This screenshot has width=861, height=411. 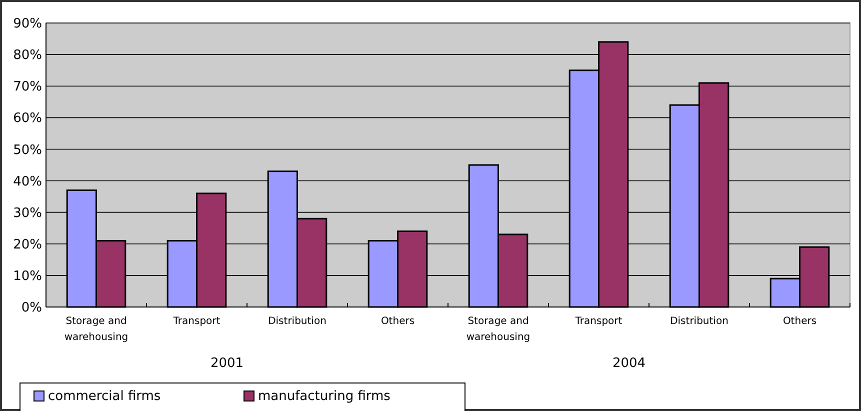 What do you see at coordinates (27, 213) in the screenshot?
I see `y-tick-label: 30%` at bounding box center [27, 213].